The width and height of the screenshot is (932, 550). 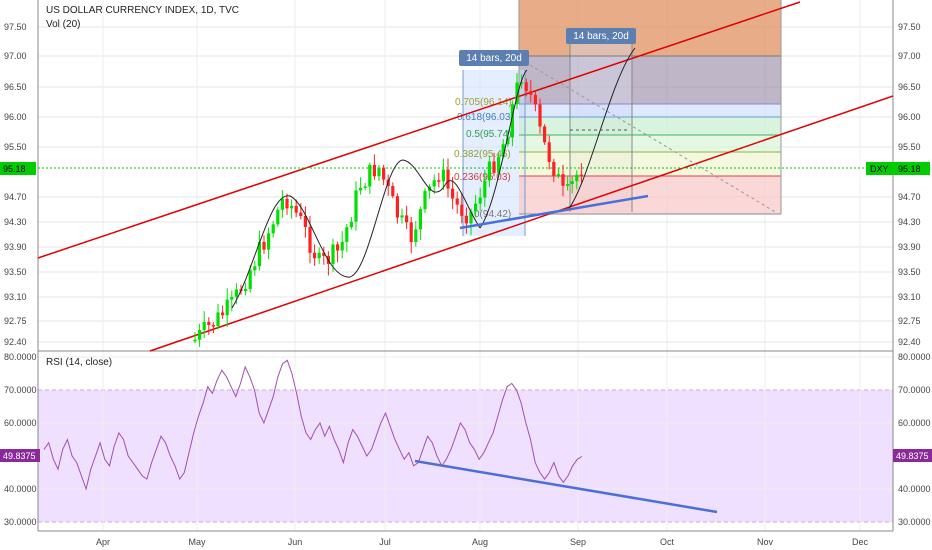 I want to click on bars-label-2: 14 bars, 20d, so click(x=601, y=36).